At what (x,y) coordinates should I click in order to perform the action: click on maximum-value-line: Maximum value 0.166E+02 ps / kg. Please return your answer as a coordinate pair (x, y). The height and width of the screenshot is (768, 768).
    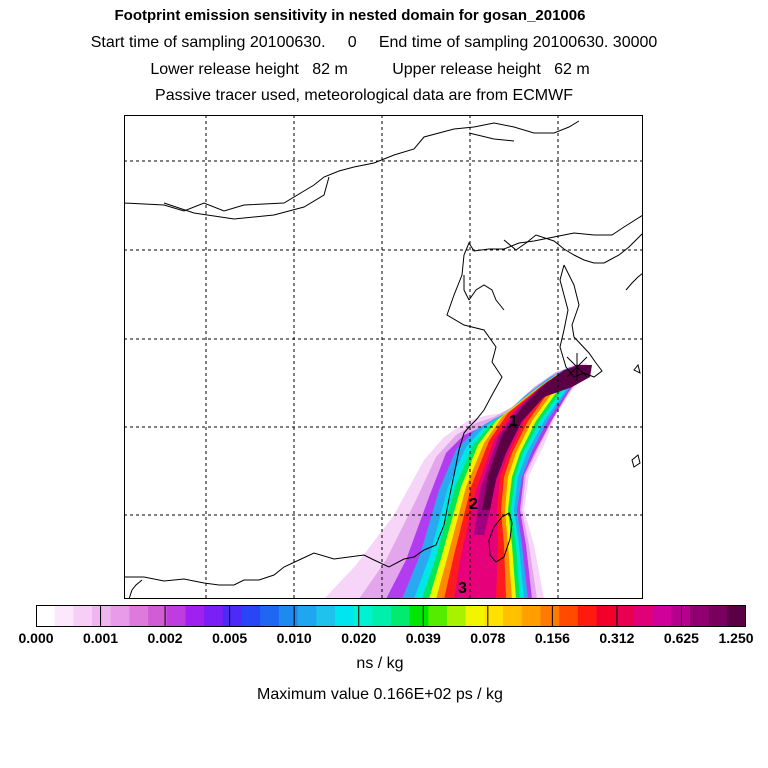
    Looking at the image, I should click on (380, 694).